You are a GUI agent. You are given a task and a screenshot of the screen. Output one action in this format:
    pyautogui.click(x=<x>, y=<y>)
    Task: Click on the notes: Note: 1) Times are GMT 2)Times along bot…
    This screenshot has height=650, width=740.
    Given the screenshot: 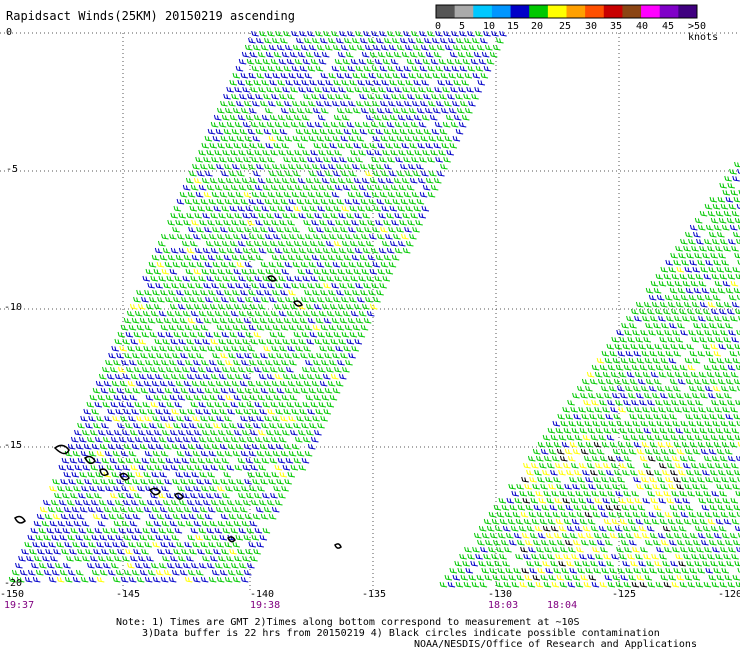 What is the action you would take?
    pyautogui.click(x=406, y=633)
    